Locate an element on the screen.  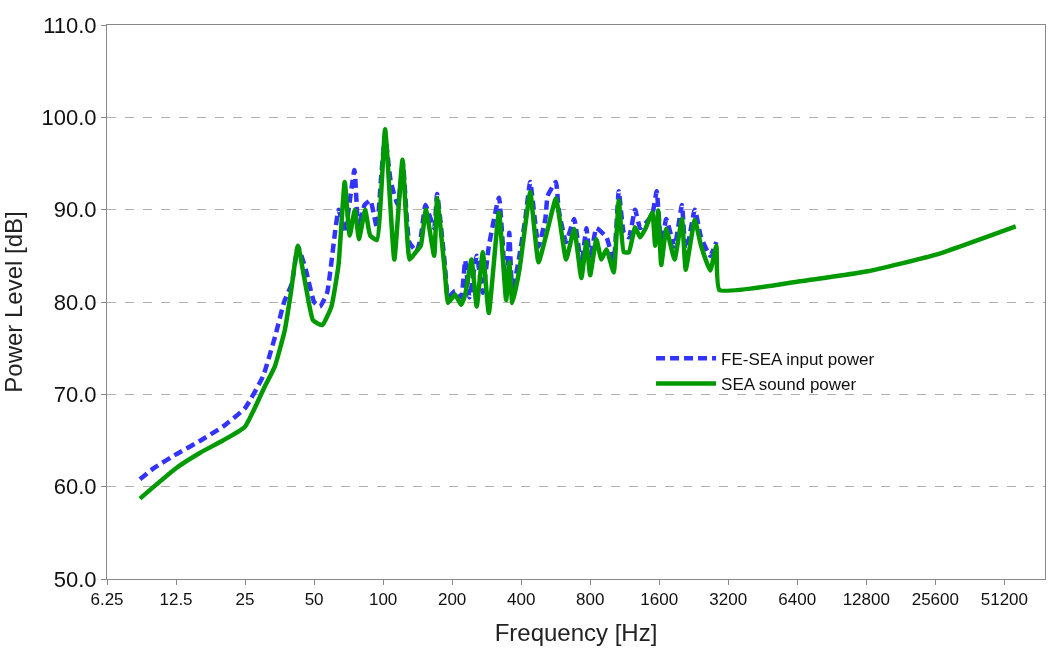
x-tick-label: 25 is located at coordinates (245, 600).